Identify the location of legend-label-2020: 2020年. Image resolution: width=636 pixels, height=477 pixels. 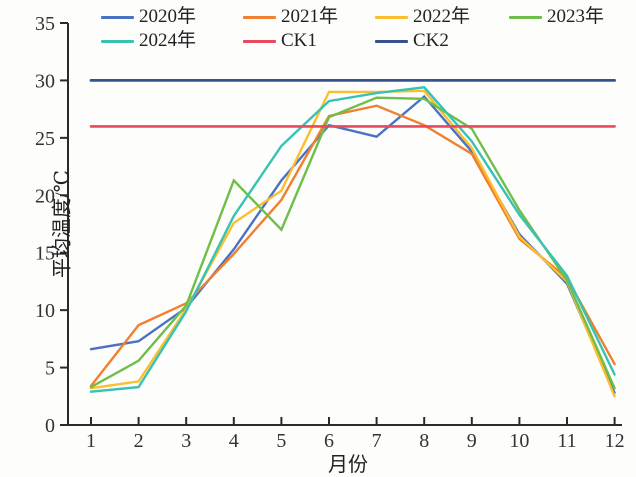
(168, 16).